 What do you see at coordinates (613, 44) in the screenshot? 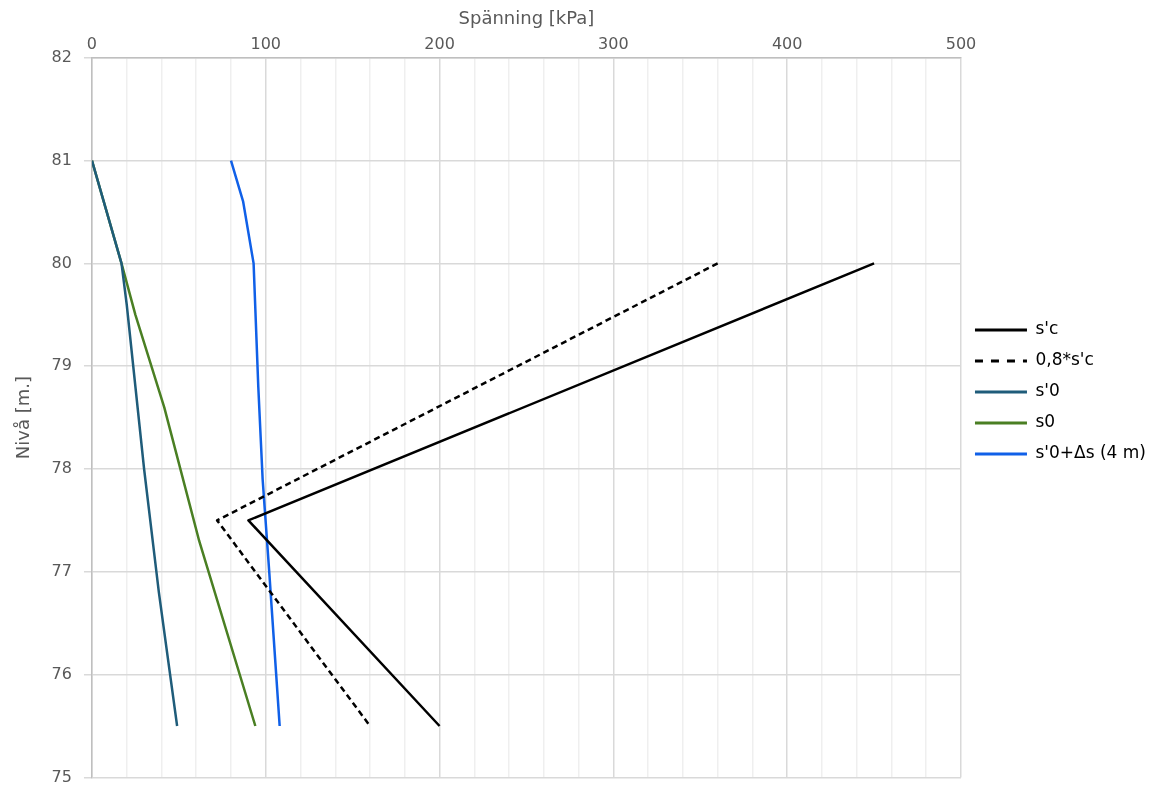
I see `x-tick-label: 300` at bounding box center [613, 44].